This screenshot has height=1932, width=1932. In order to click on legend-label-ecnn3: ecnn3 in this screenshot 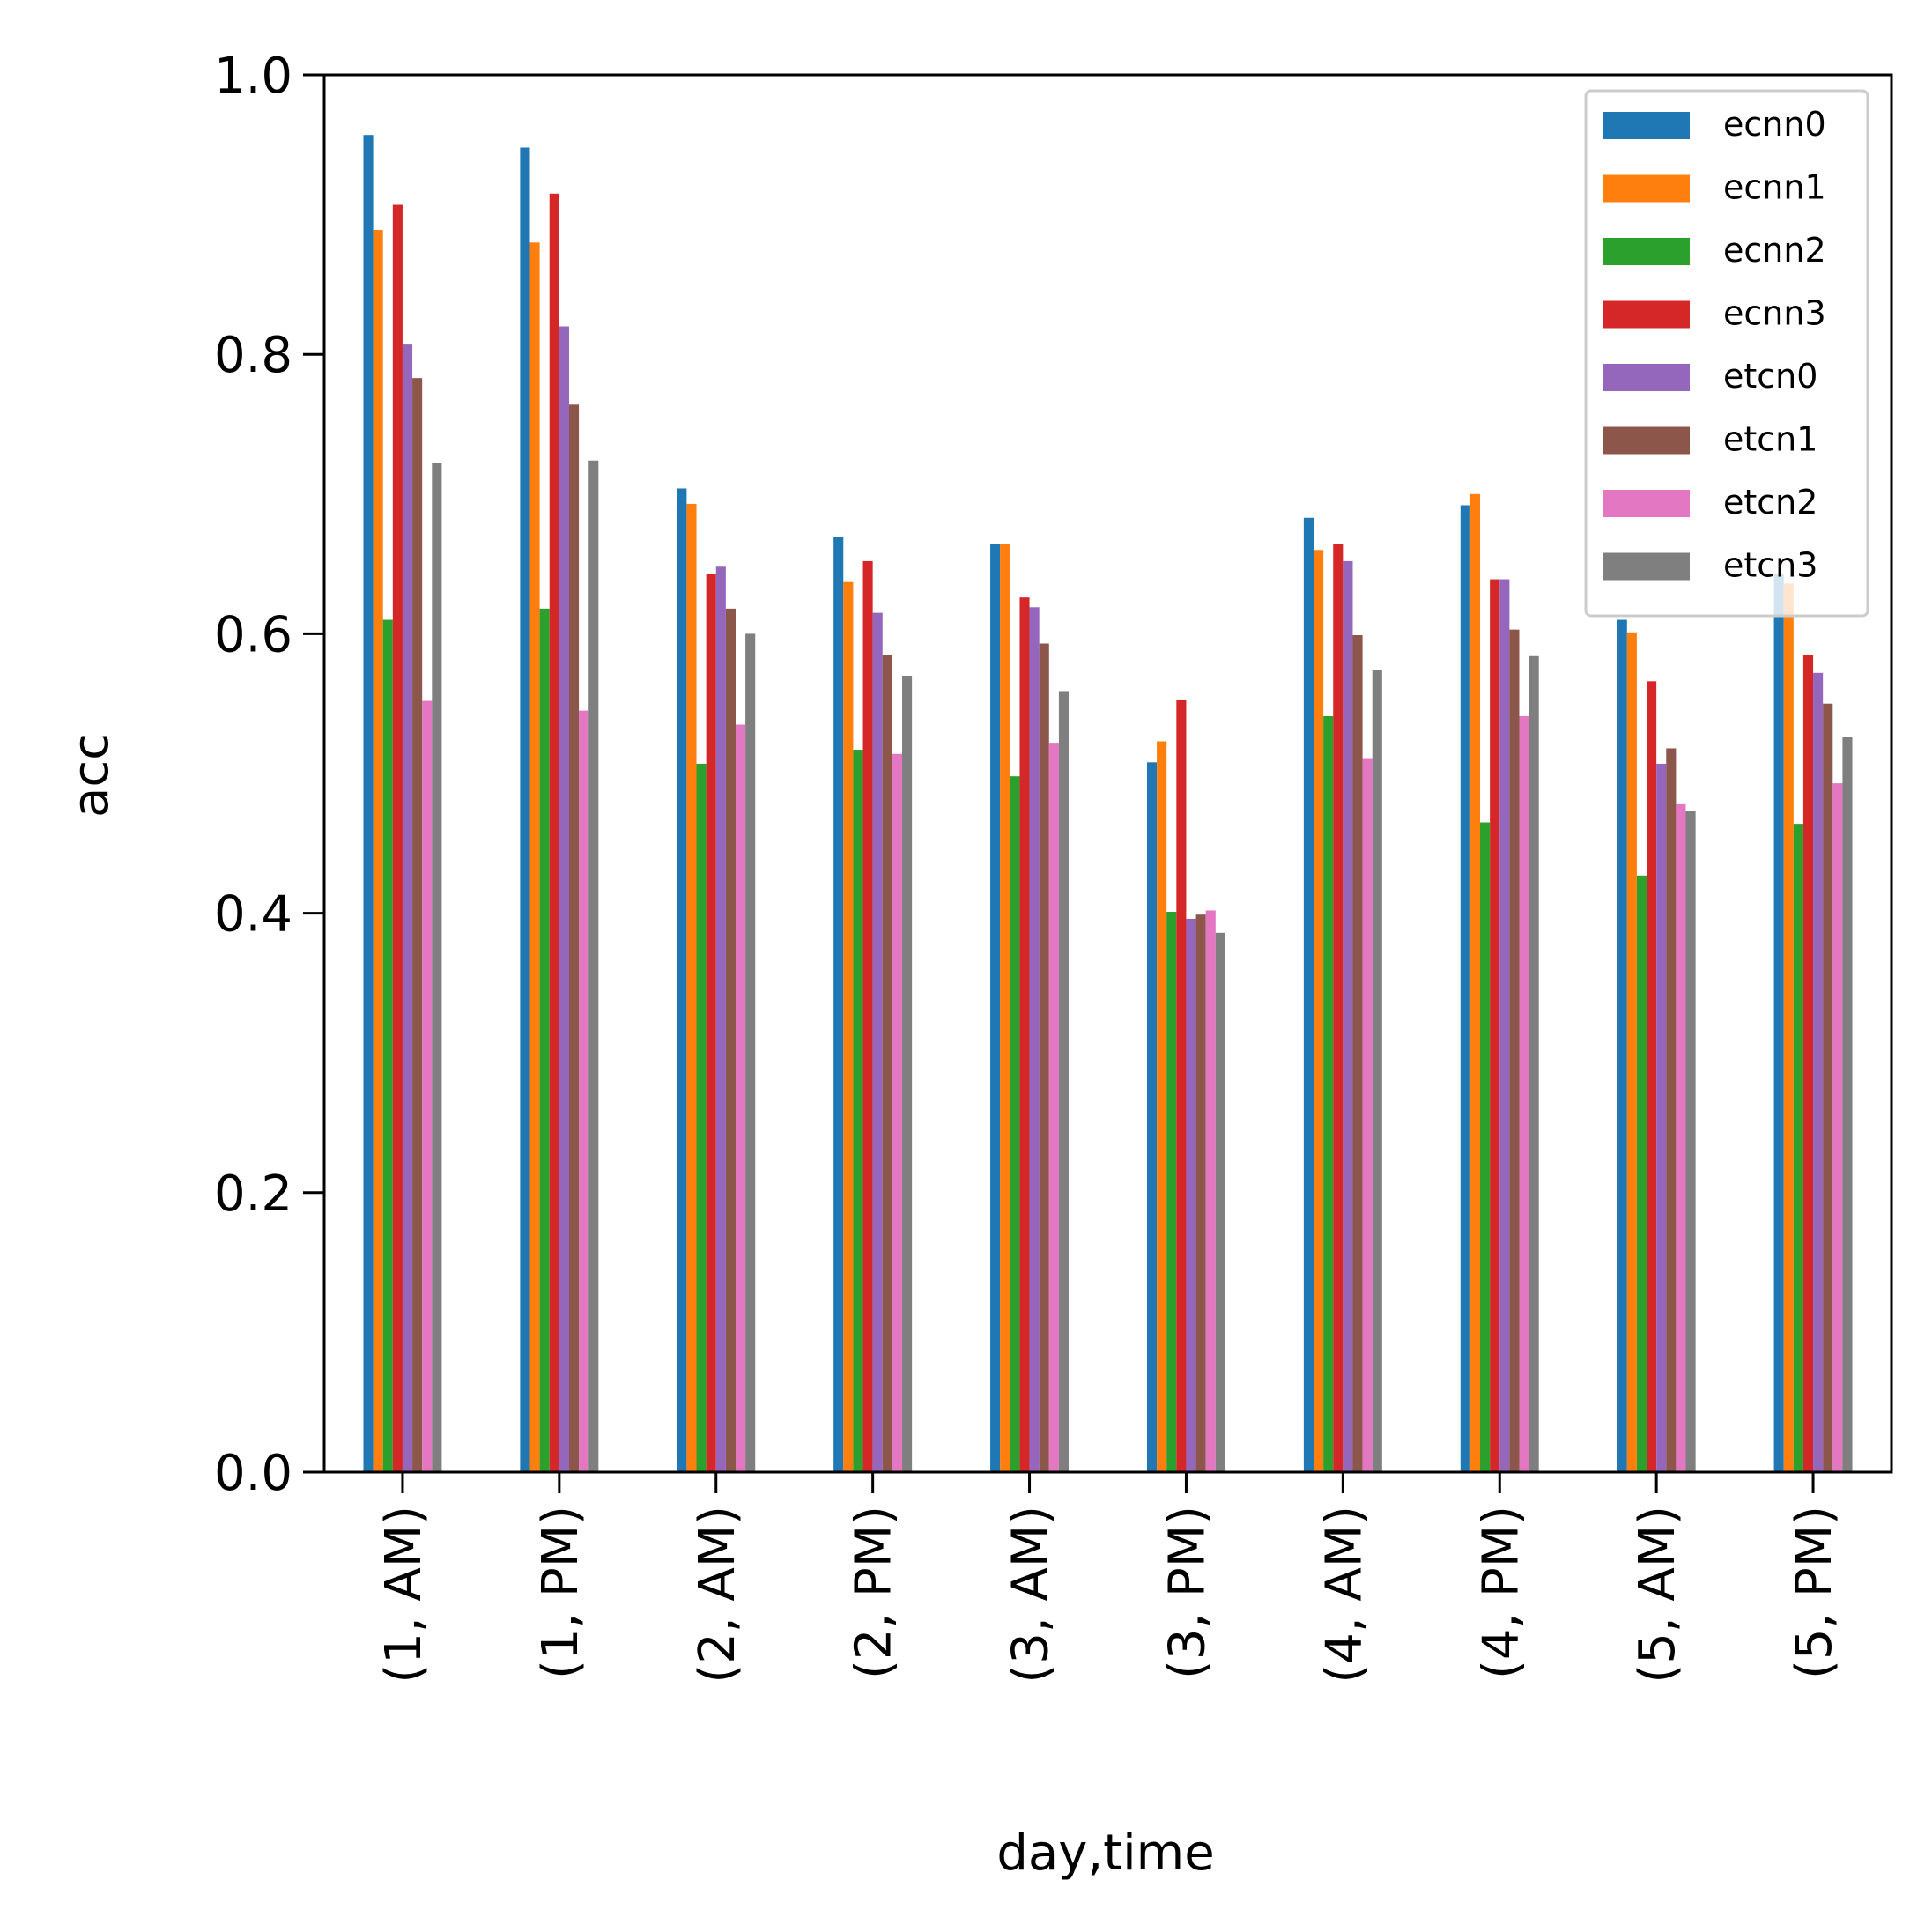, I will do `click(1775, 314)`.